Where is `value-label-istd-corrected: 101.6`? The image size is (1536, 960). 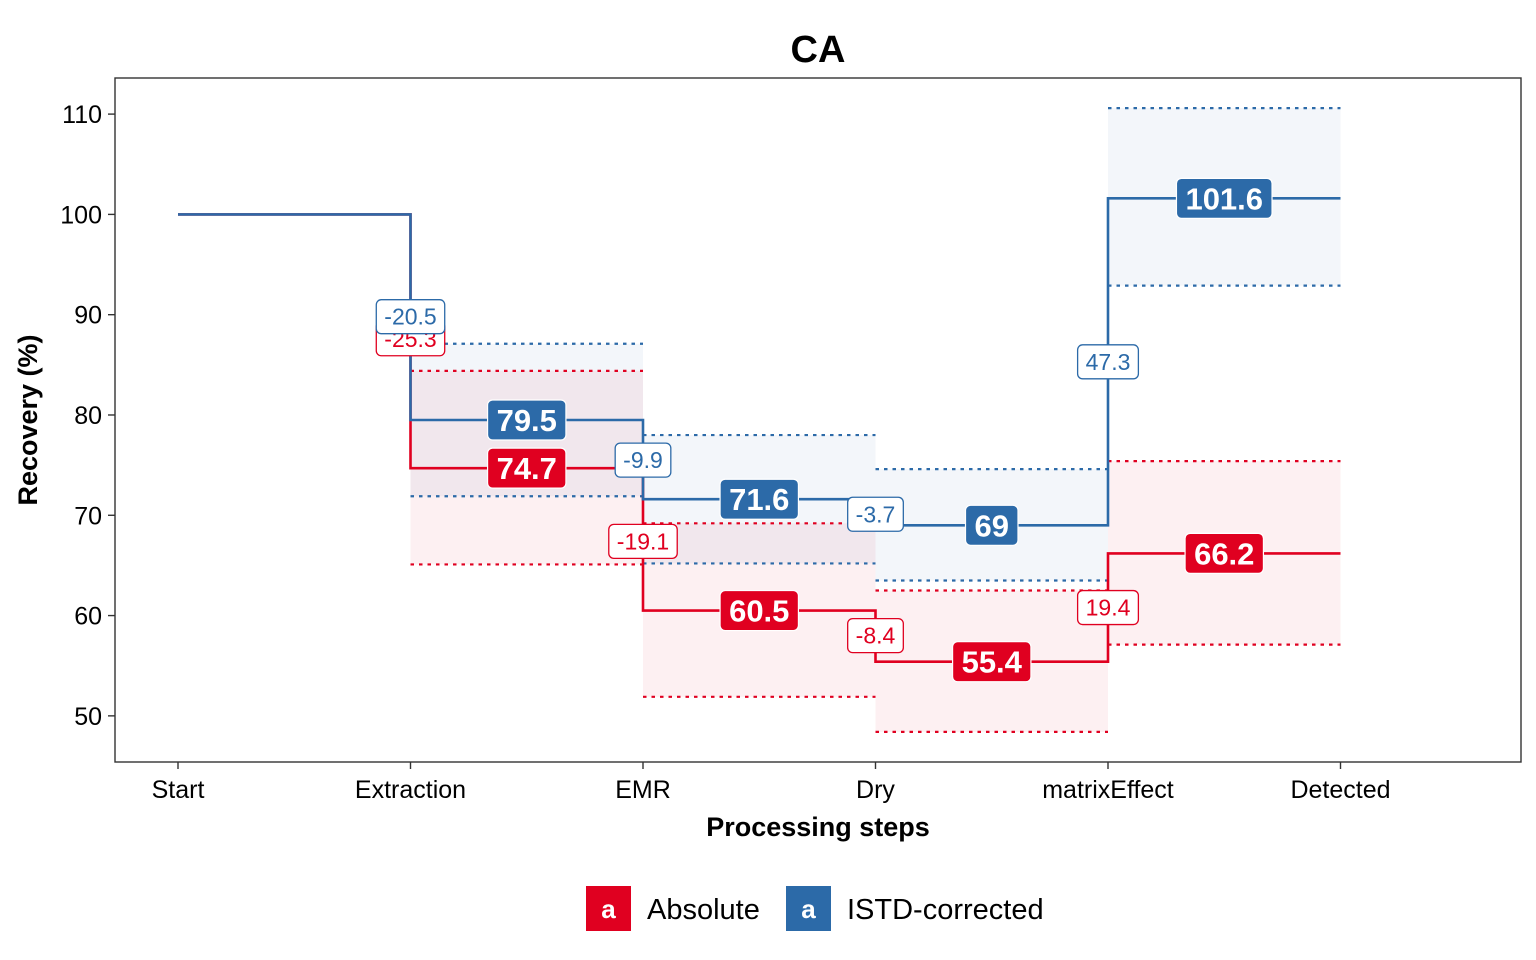
value-label-istd-corrected: 101.6 is located at coordinates (1224, 198).